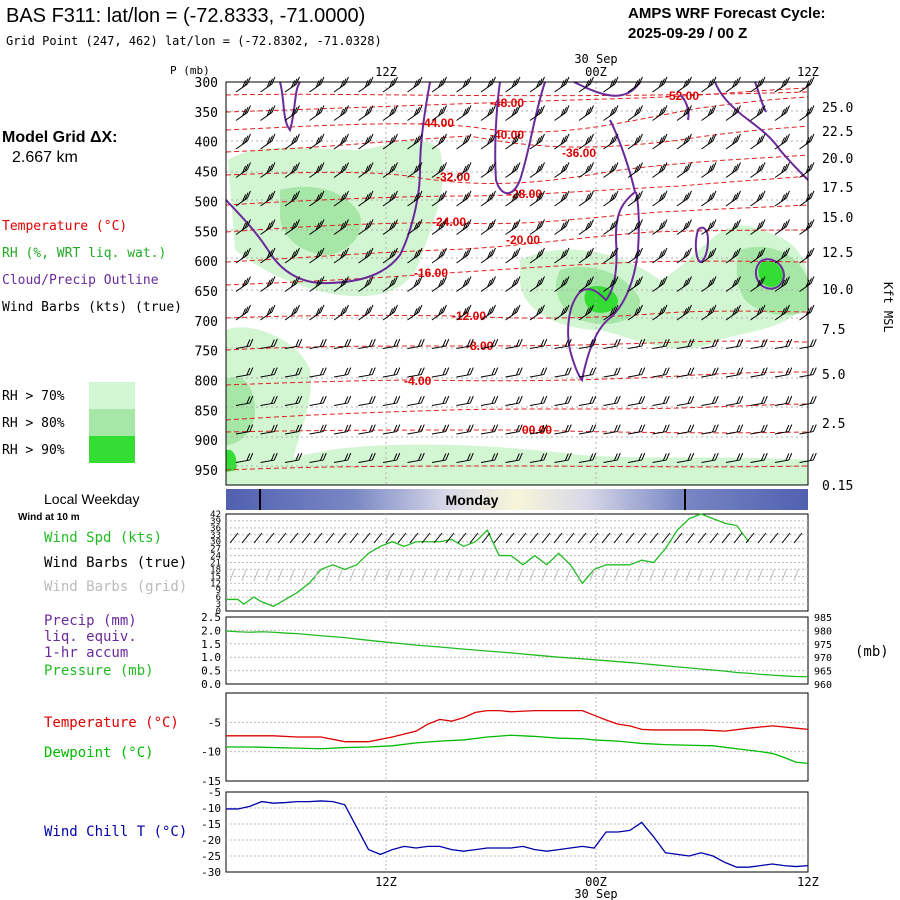 The image size is (900, 900). What do you see at coordinates (90, 621) in the screenshot?
I see `precip-label: Precip (mm)` at bounding box center [90, 621].